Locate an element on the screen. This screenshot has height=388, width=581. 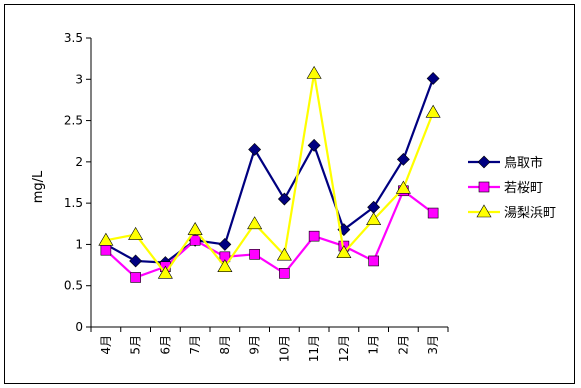
y-axis-ticks: 0 0.5 1 1.5 2 2.5 3 3.5 is located at coordinates (77, 182).